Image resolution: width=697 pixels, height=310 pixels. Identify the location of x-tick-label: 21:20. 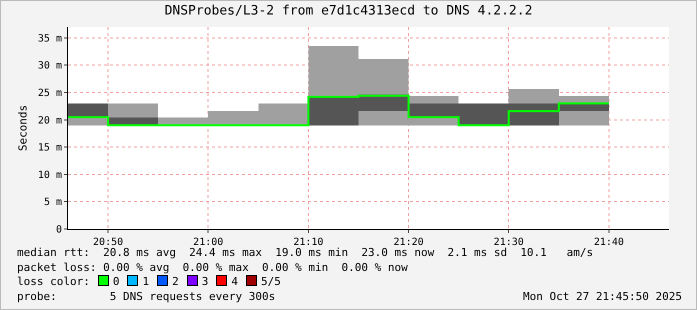
(409, 242).